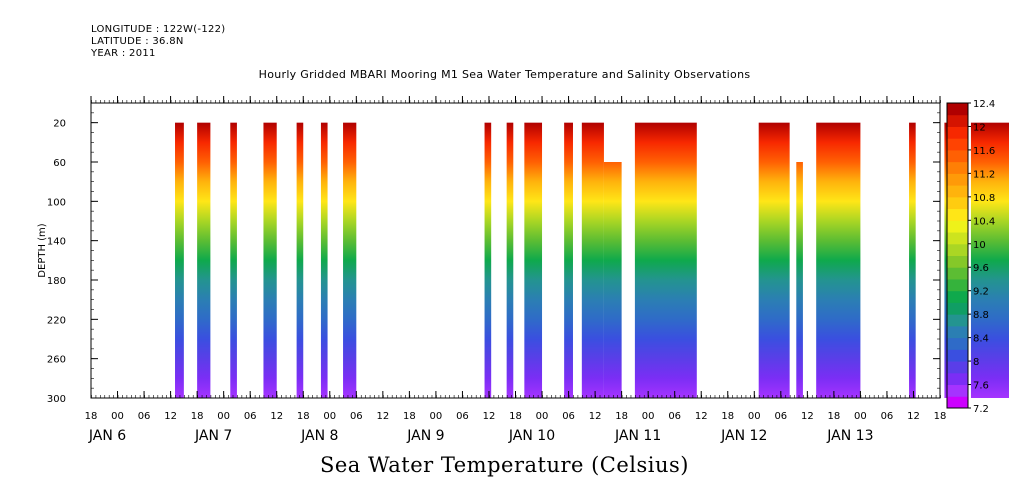 Image resolution: width=1009 pixels, height=504 pixels. I want to click on y-axis-label: DEPTH (m), so click(42, 250).